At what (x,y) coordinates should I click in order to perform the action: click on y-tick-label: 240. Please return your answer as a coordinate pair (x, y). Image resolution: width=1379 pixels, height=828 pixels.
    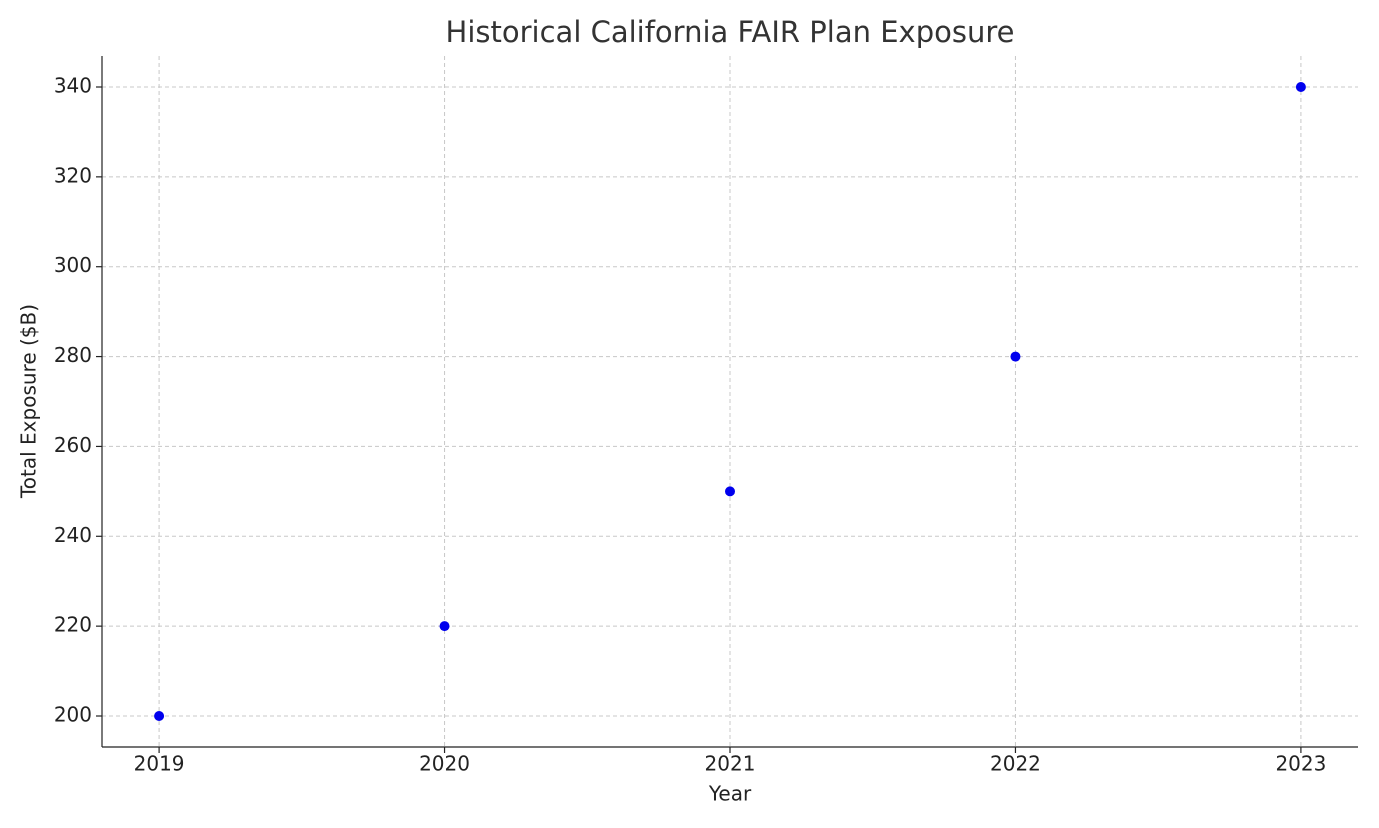
    Looking at the image, I should click on (73, 535).